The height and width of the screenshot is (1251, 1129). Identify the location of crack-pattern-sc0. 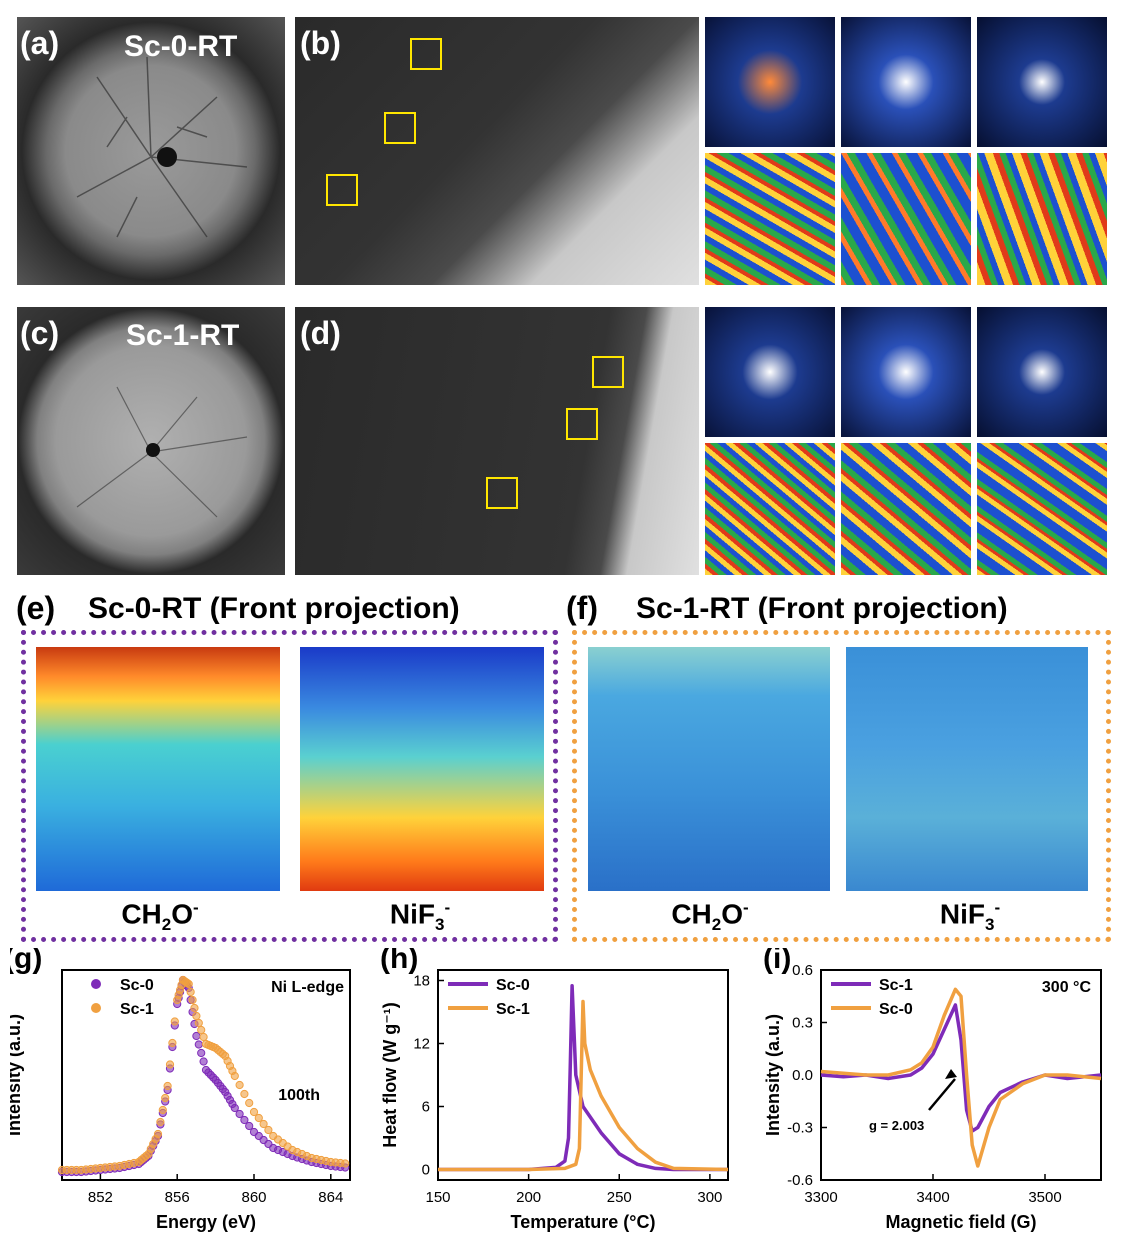
(162, 147).